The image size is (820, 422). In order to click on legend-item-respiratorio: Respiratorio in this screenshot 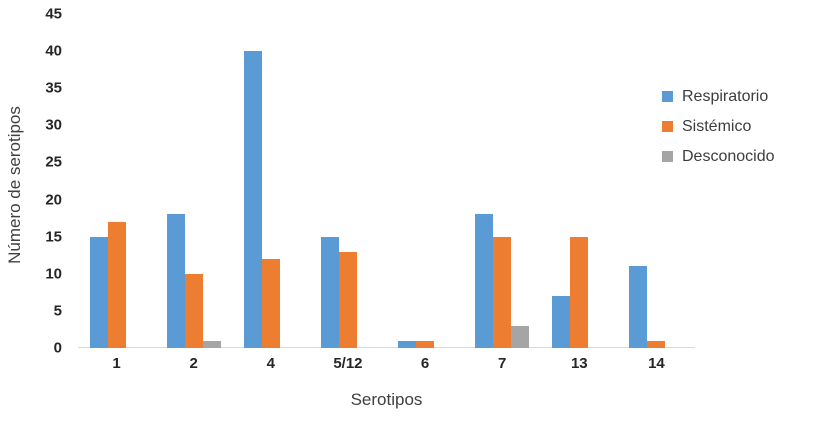, I will do `click(718, 96)`.